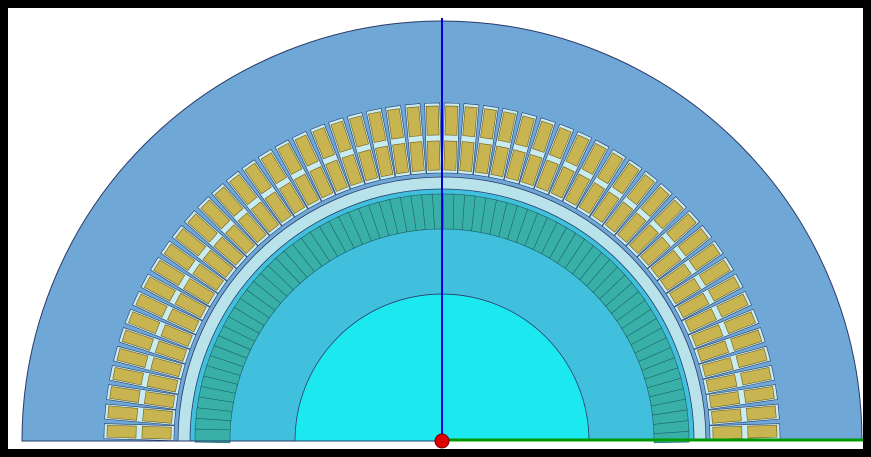  I want to click on origin-marker, so click(442, 441).